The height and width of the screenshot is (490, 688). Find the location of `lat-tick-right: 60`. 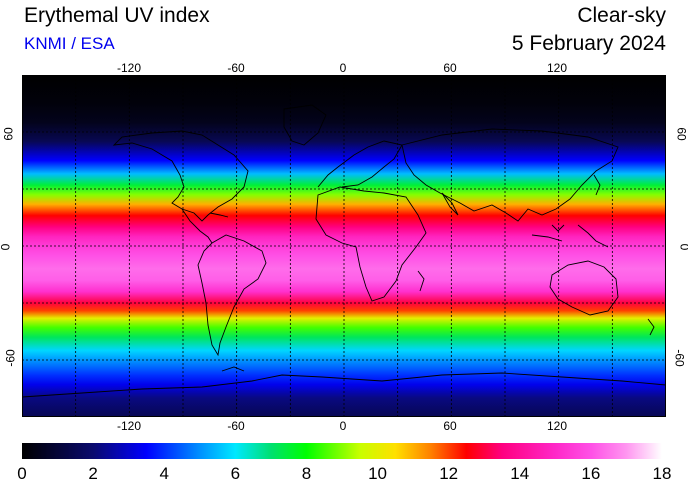

lat-tick-right: 60 is located at coordinates (681, 134).